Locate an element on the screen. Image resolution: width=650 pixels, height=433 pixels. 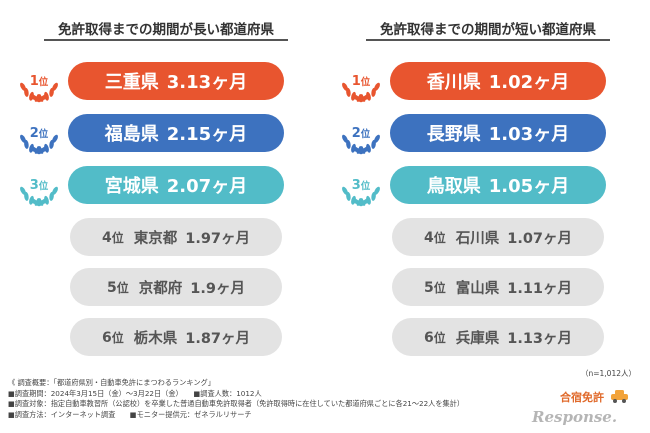
rank-pill: 4位 東京都 1.97ヶ月 is located at coordinates (176, 237).